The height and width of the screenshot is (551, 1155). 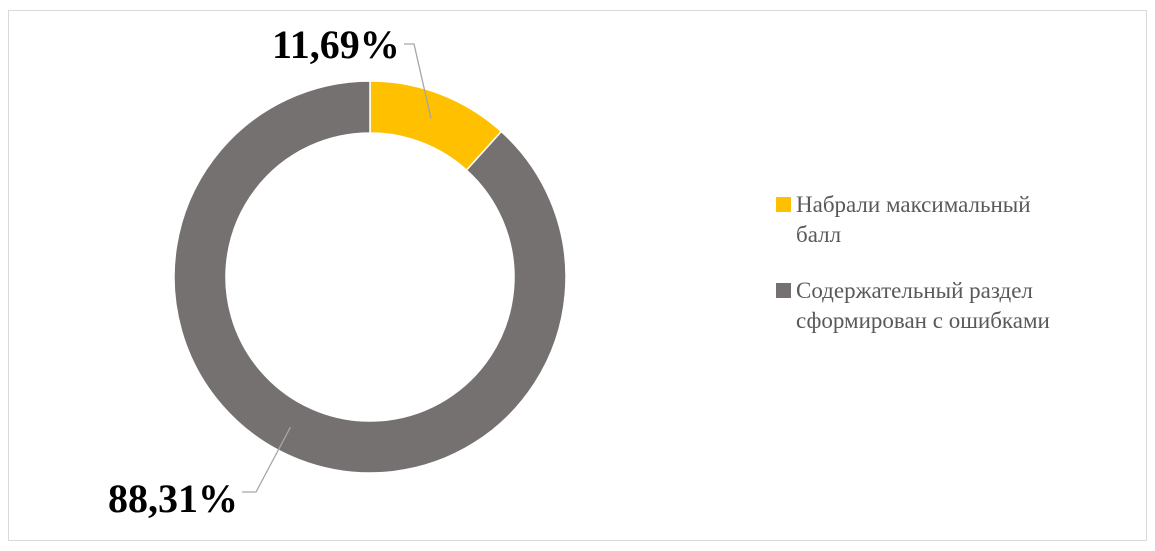 I want to click on legend-swatch-max-score, so click(x=783, y=204).